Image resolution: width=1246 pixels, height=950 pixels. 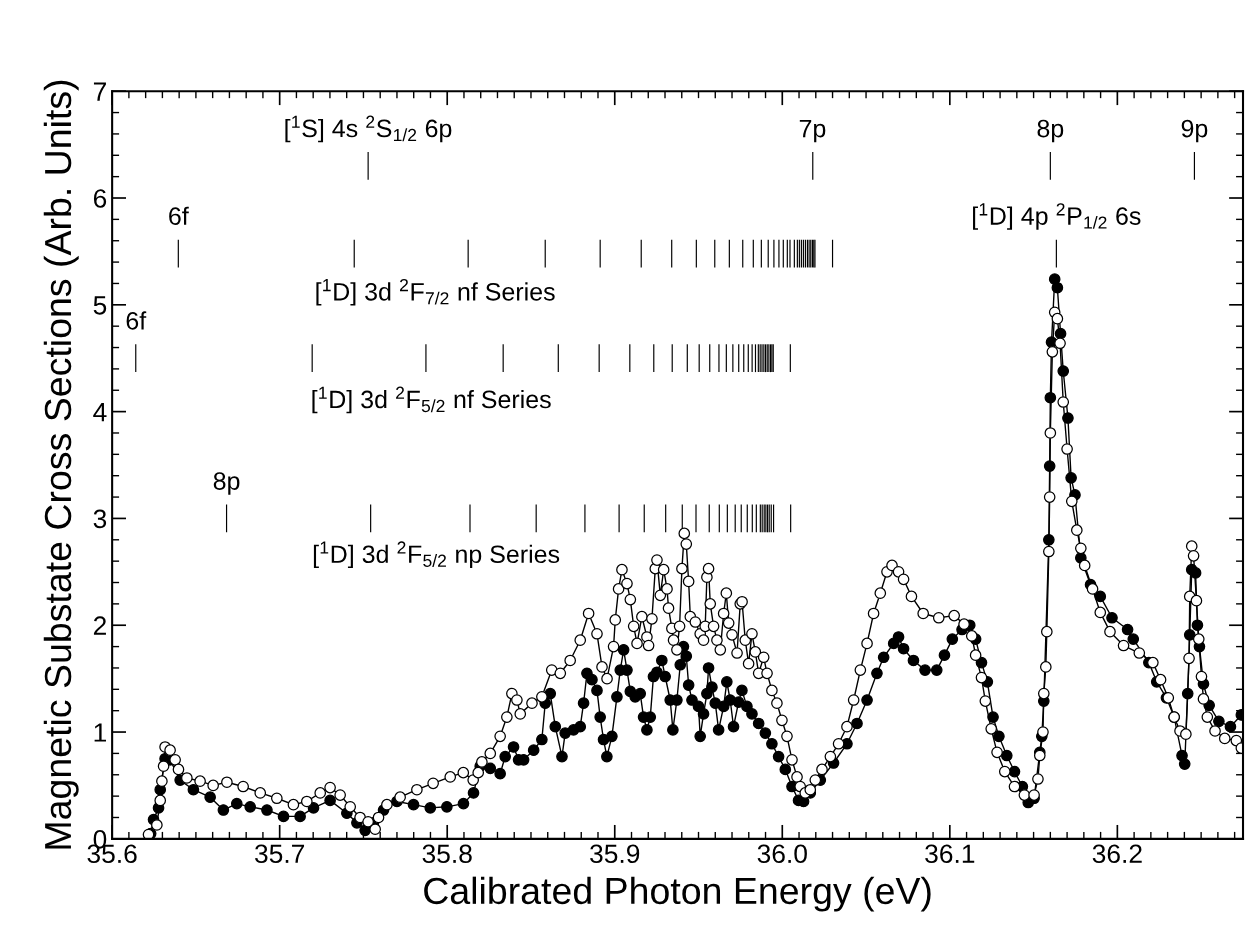 What do you see at coordinates (100, 519) in the screenshot?
I see `y-tick-label: 3` at bounding box center [100, 519].